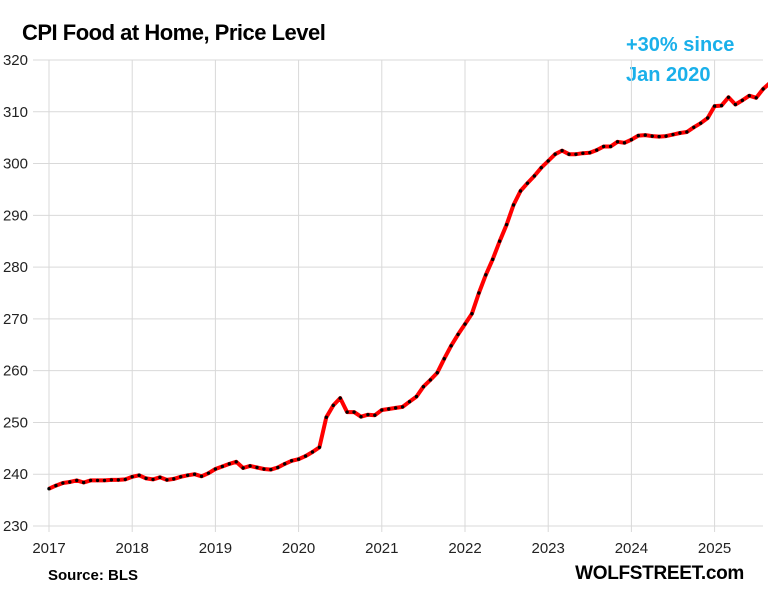 This screenshot has width=768, height=591. What do you see at coordinates (93, 575) in the screenshot?
I see `source-label: Source: BLS` at bounding box center [93, 575].